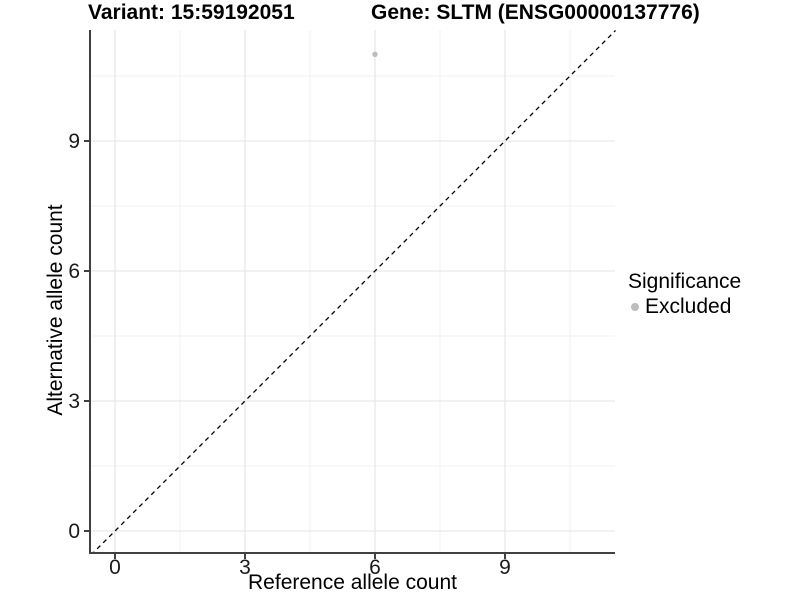 Image resolution: width=800 pixels, height=600 pixels. I want to click on legend: Significance Excluded, so click(684, 294).